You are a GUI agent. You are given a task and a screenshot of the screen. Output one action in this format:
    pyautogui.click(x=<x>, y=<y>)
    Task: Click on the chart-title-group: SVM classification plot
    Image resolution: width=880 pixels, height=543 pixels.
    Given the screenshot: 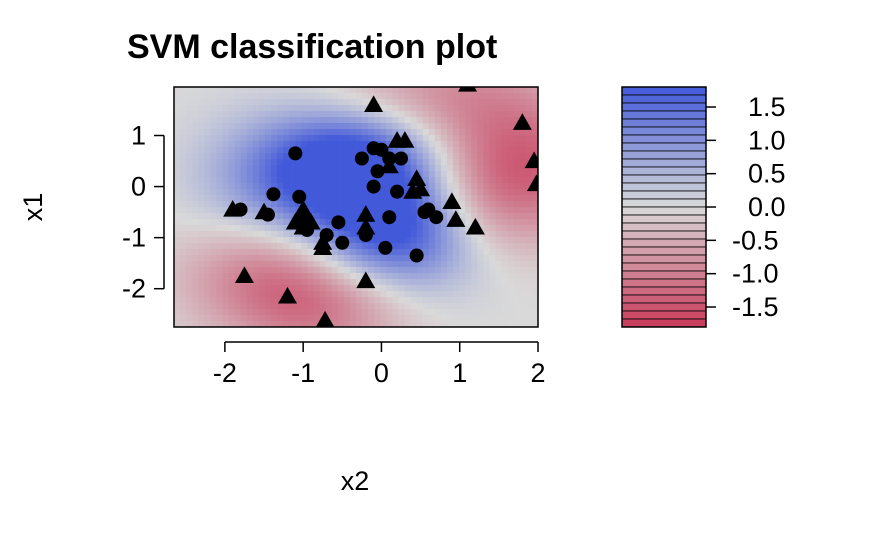 What is the action you would take?
    pyautogui.click(x=312, y=47)
    